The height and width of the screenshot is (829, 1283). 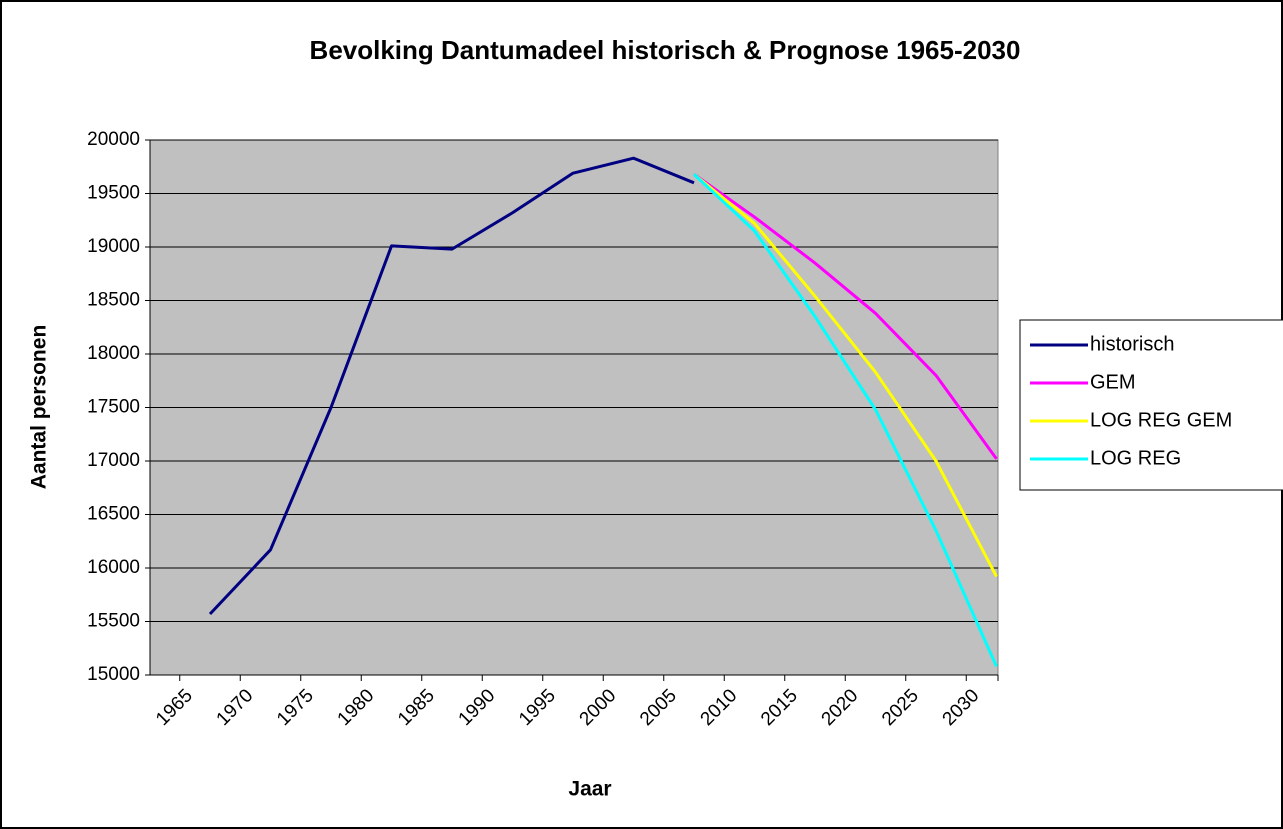 I want to click on y-tick-label: 16000, so click(x=113, y=567).